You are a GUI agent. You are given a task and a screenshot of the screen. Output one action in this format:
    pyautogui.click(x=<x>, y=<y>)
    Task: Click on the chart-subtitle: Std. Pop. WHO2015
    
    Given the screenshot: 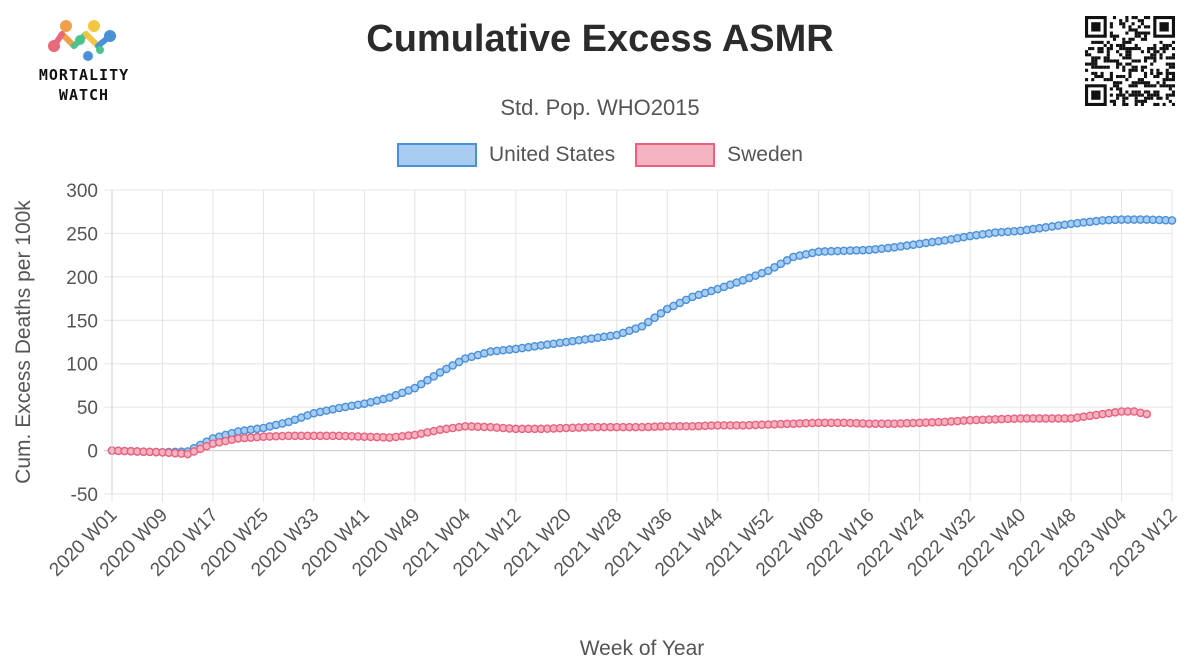 What is the action you would take?
    pyautogui.click(x=600, y=107)
    